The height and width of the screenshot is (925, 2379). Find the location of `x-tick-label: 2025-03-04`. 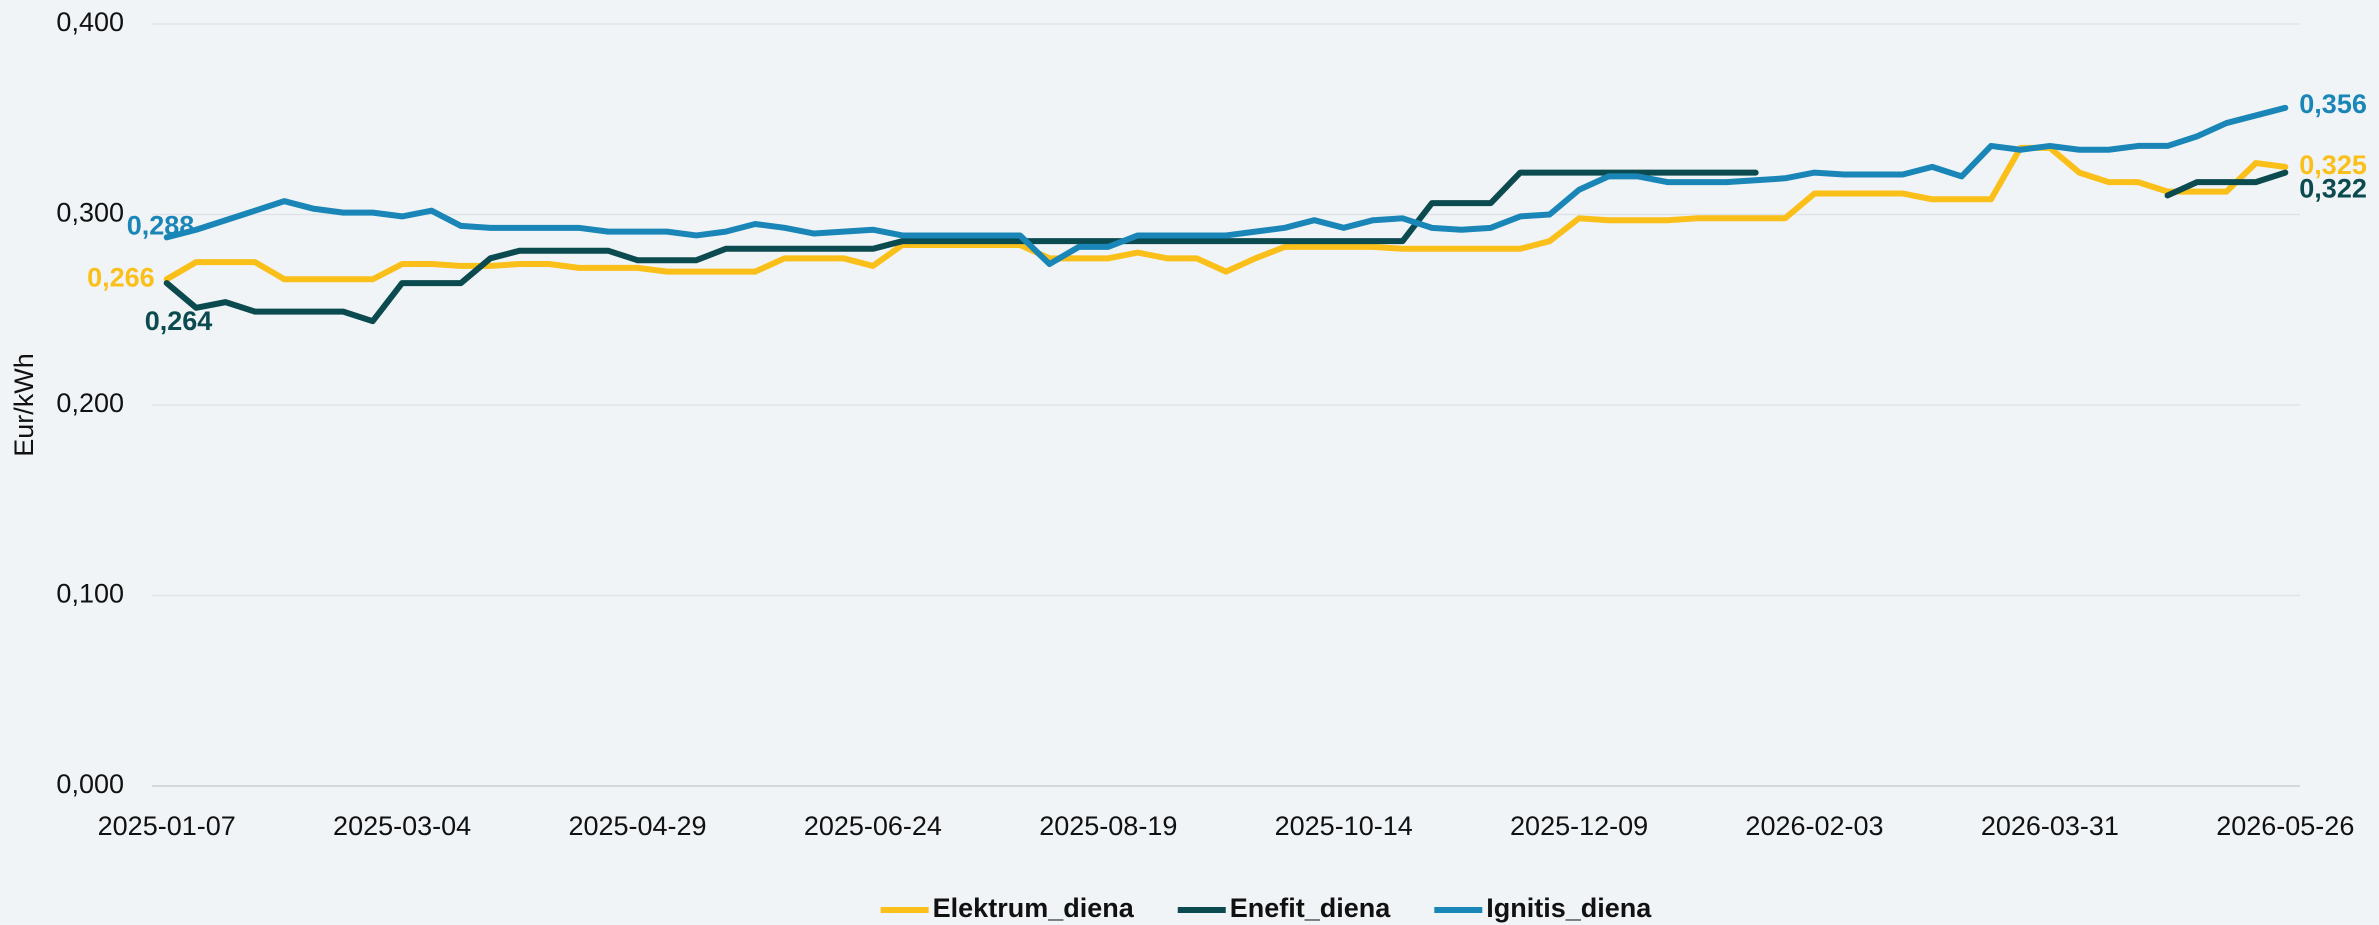

x-tick-label: 2025-03-04 is located at coordinates (402, 826).